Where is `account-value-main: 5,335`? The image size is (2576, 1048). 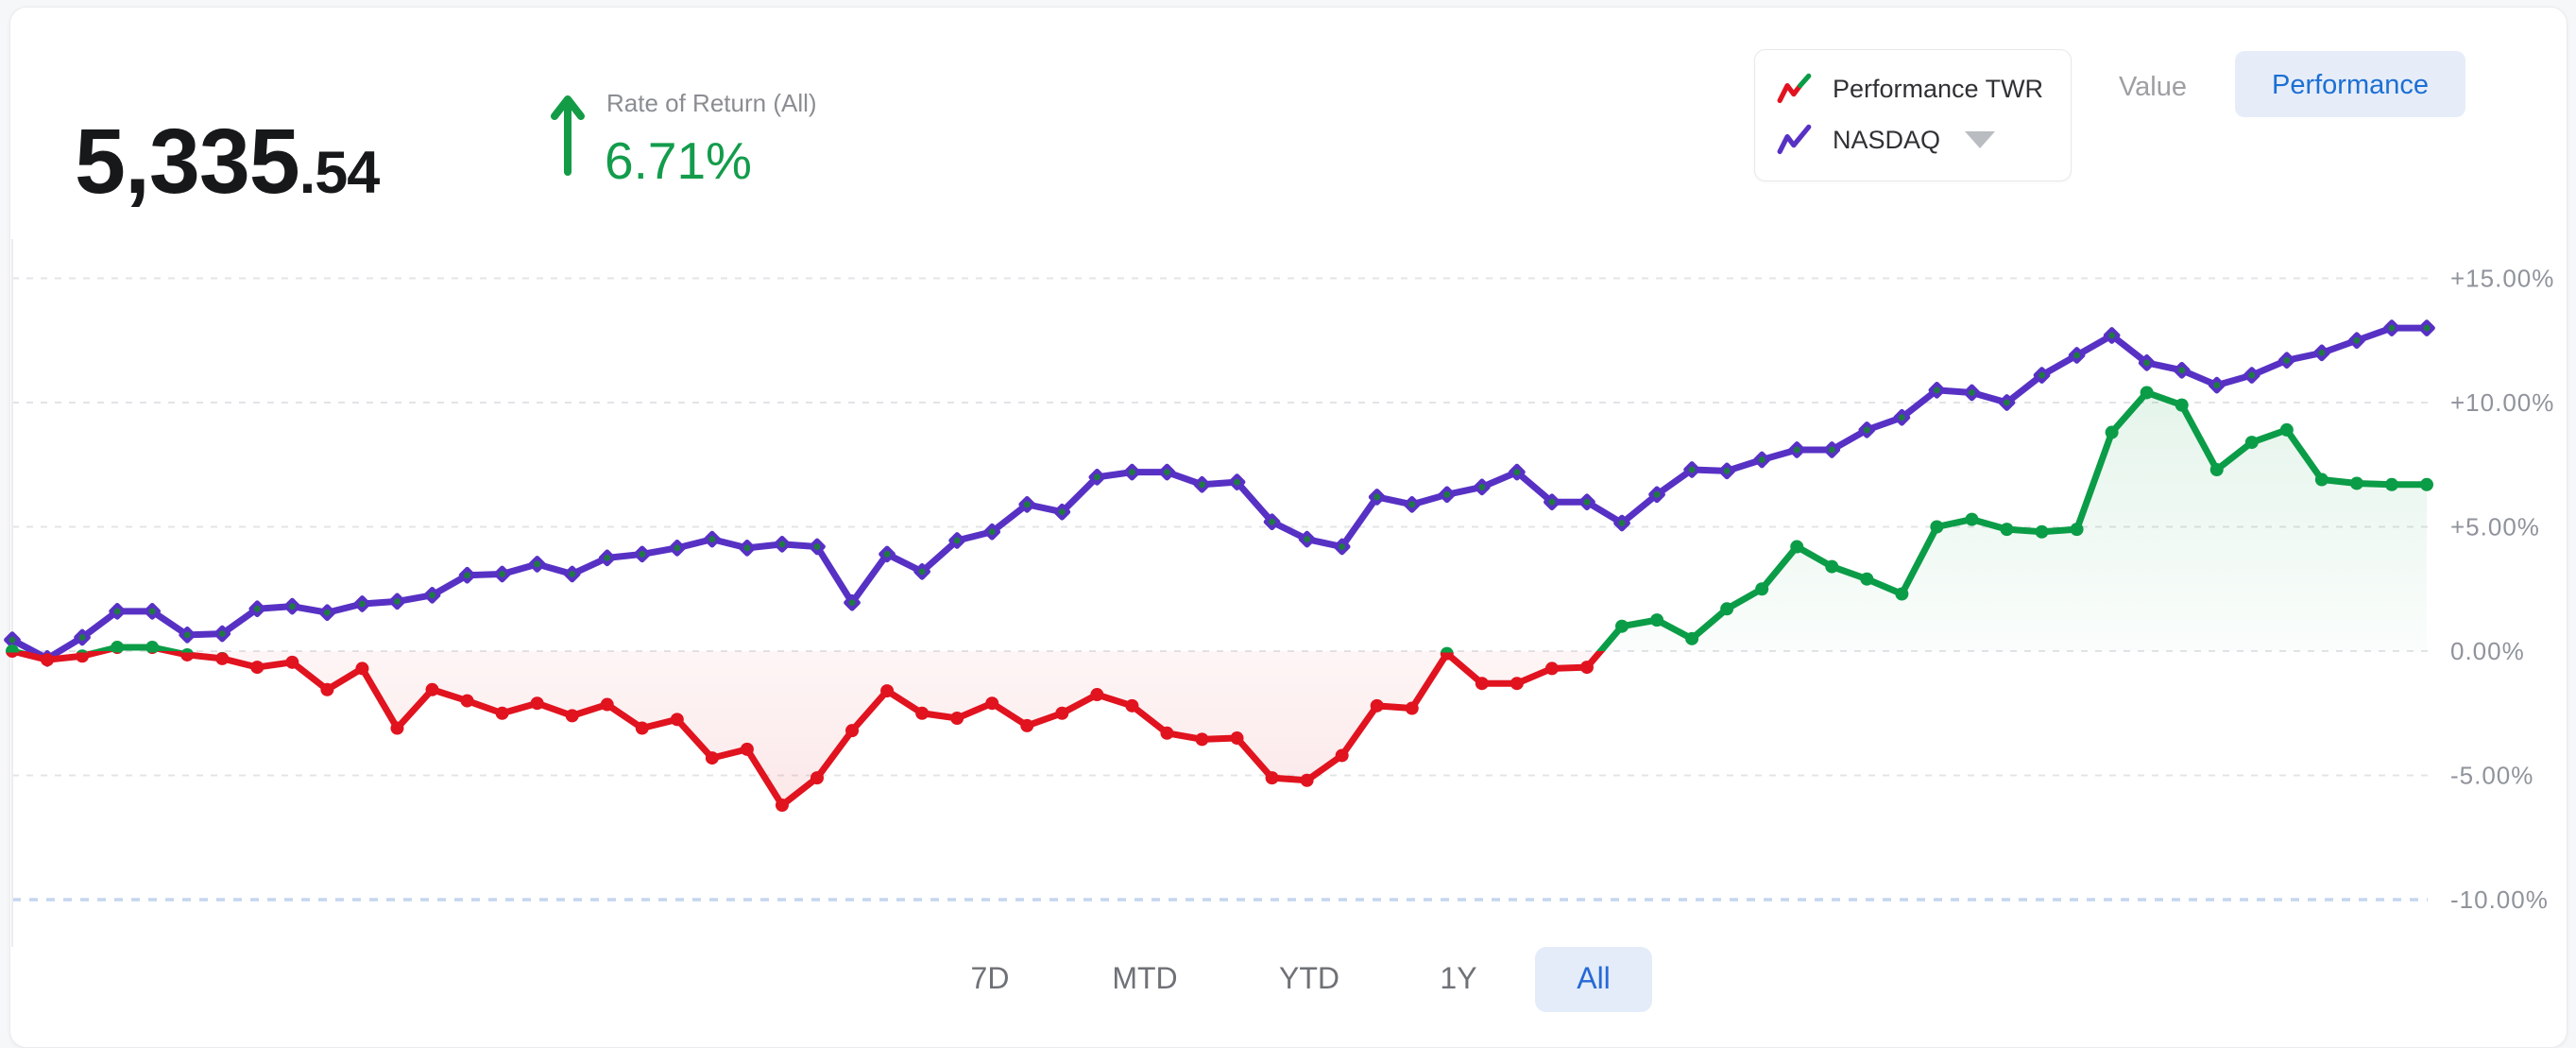 account-value-main: 5,335 is located at coordinates (188, 161).